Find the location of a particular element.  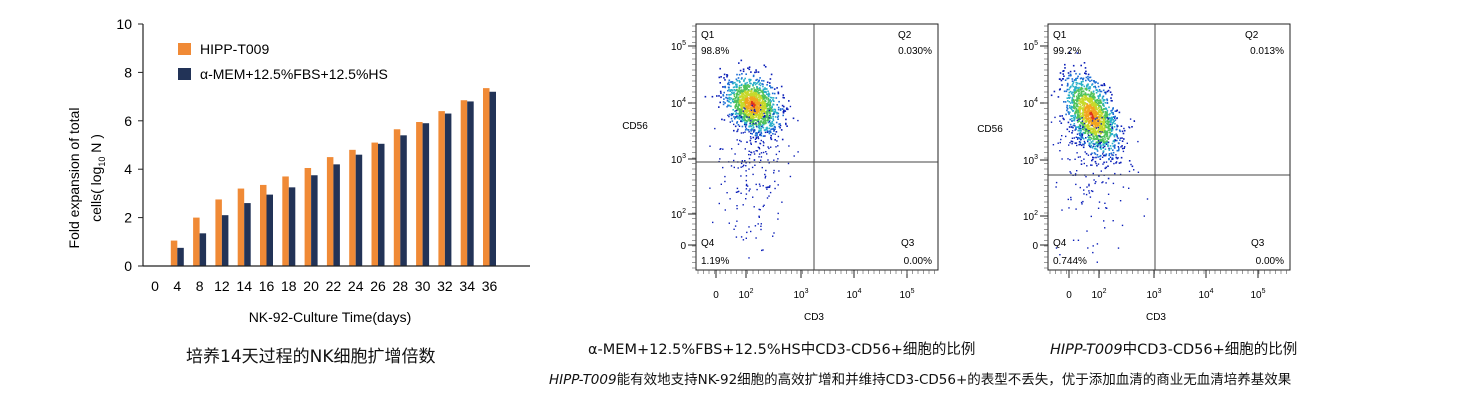

y-tick-label: 103 is located at coordinates (678, 159).